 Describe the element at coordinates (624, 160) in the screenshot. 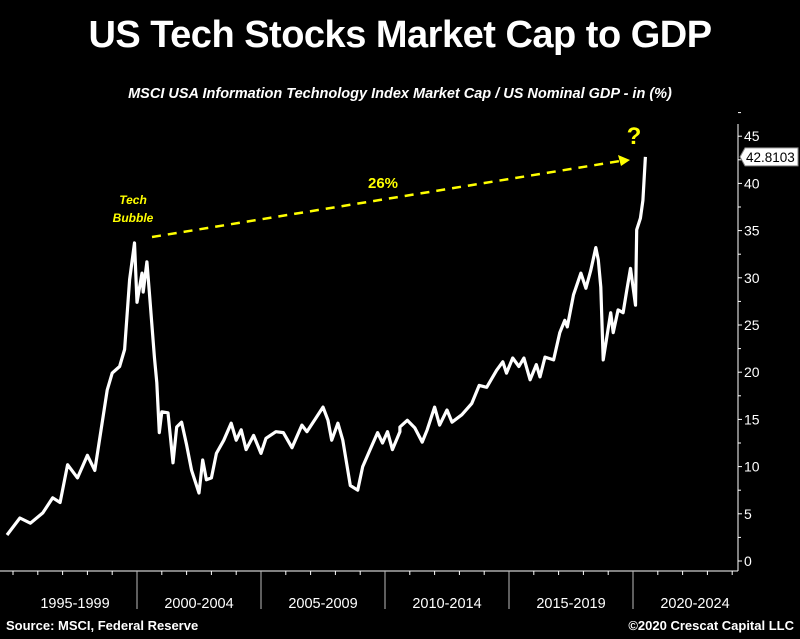

I see `arrow-head-icon` at that location.